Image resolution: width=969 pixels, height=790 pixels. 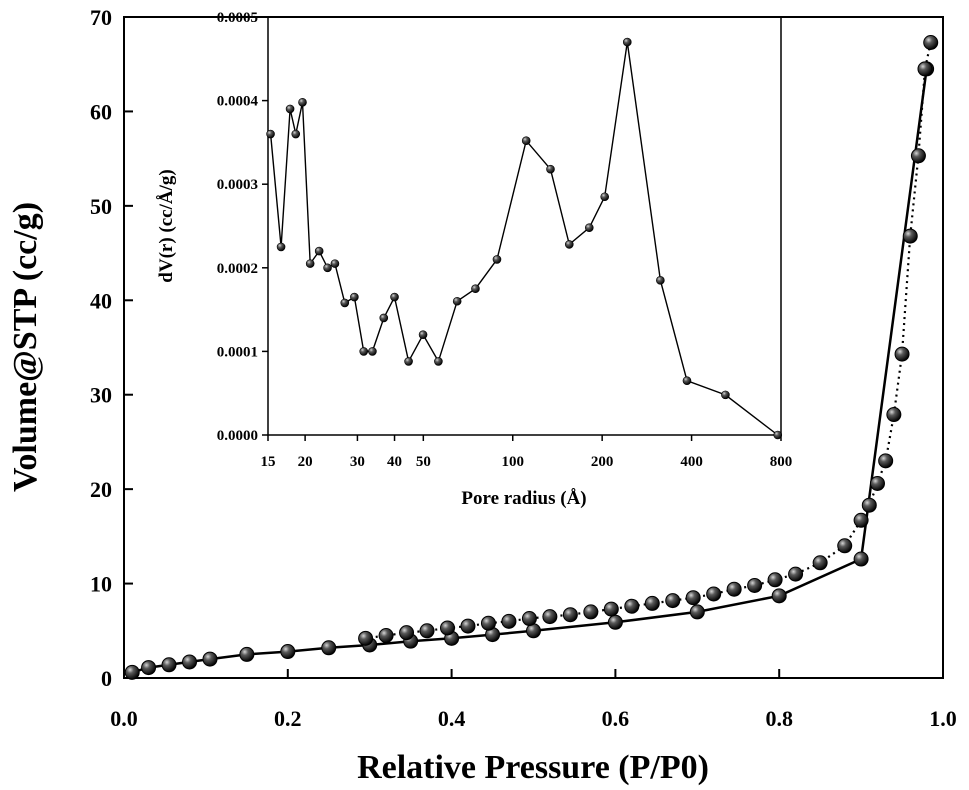 What do you see at coordinates (533, 767) in the screenshot?
I see `main-x-axis-label: Relative Pressure (P/P0)` at bounding box center [533, 767].